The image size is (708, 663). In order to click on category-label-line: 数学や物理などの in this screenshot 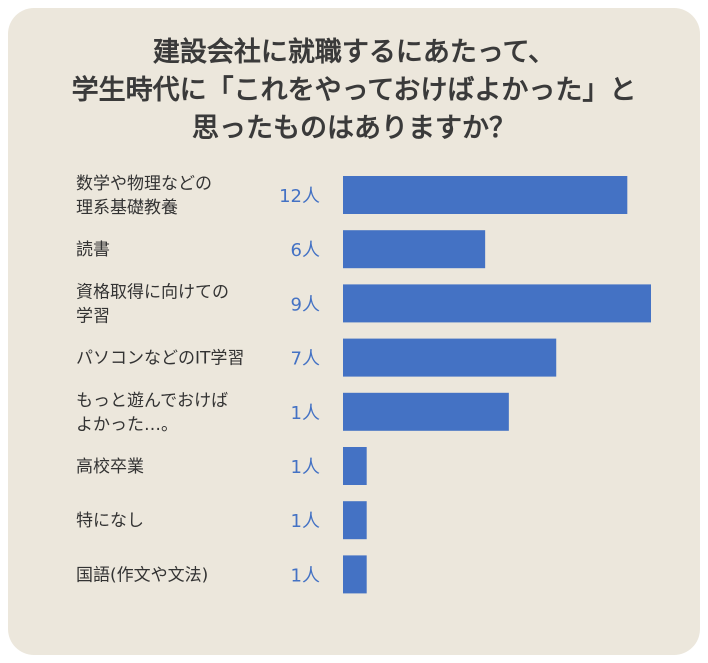, I will do `click(144, 184)`.